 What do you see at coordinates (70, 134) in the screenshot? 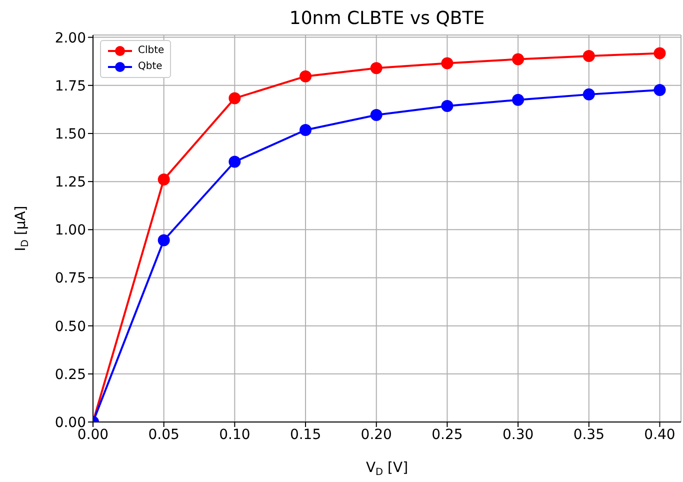
I see `y-tick-label: 1.50` at bounding box center [70, 134].